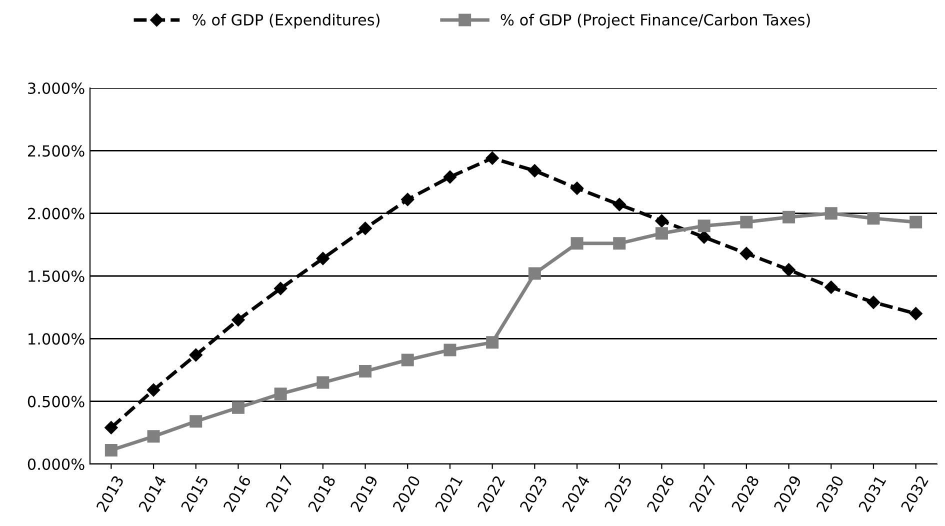 Image resolution: width=945 pixels, height=526 pixels. I want to click on y-tick-label: 2.000%, so click(56, 214).